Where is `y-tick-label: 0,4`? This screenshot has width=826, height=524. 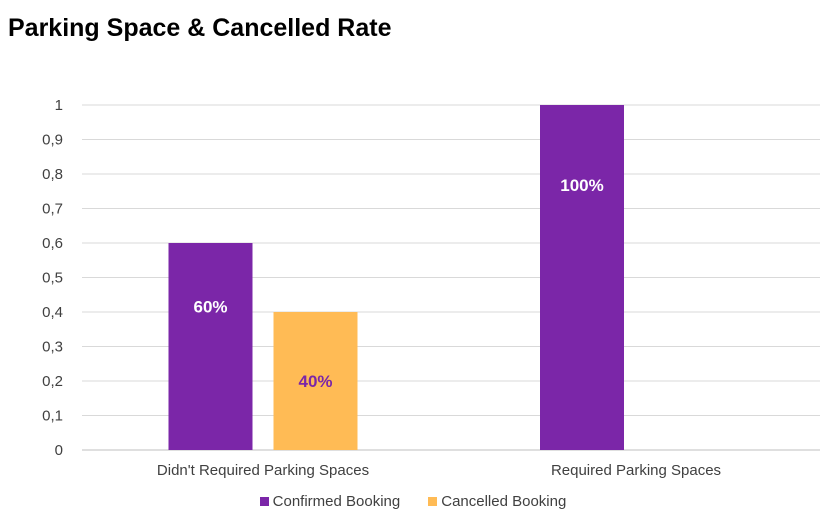
y-tick-label: 0,4 is located at coordinates (52, 312).